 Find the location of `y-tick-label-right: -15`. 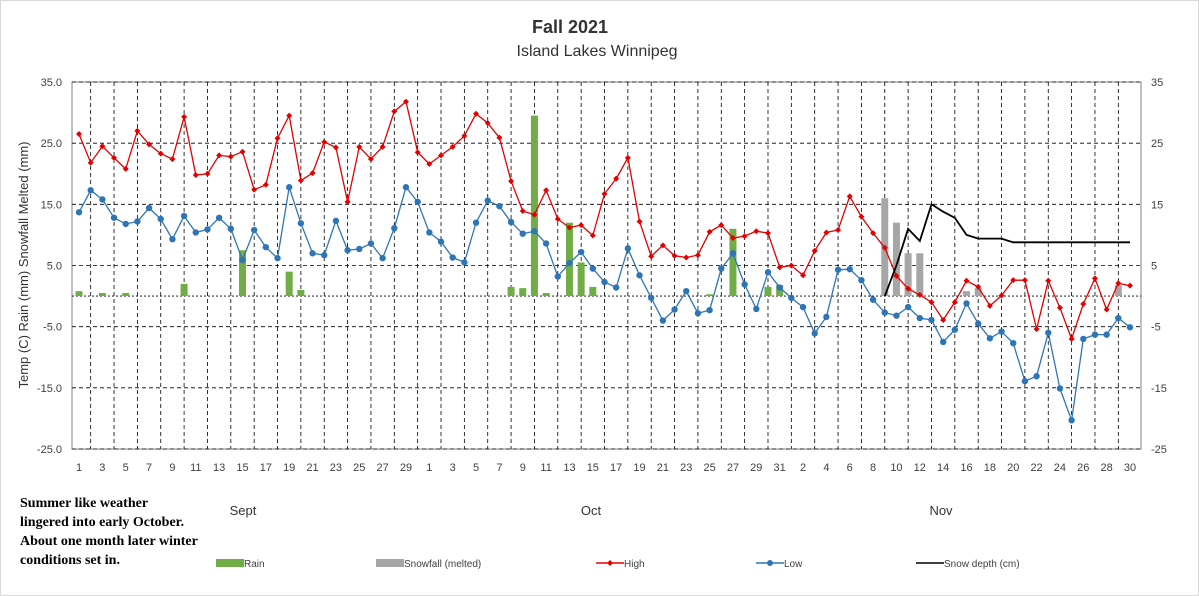

y-tick-label-right: -15 is located at coordinates (1159, 389).